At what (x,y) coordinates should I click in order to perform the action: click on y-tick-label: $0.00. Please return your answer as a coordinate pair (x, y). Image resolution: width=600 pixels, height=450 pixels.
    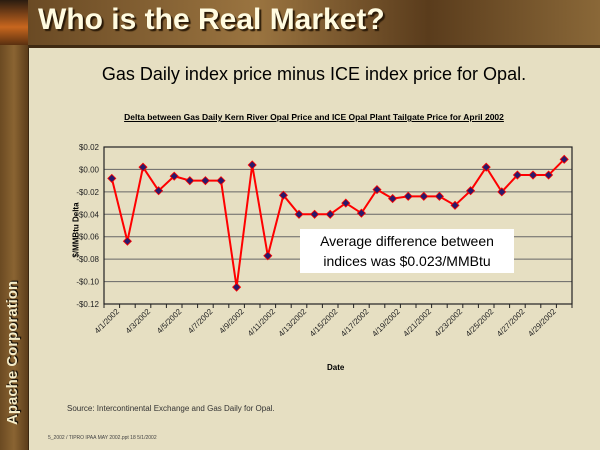
    Looking at the image, I should click on (89, 169).